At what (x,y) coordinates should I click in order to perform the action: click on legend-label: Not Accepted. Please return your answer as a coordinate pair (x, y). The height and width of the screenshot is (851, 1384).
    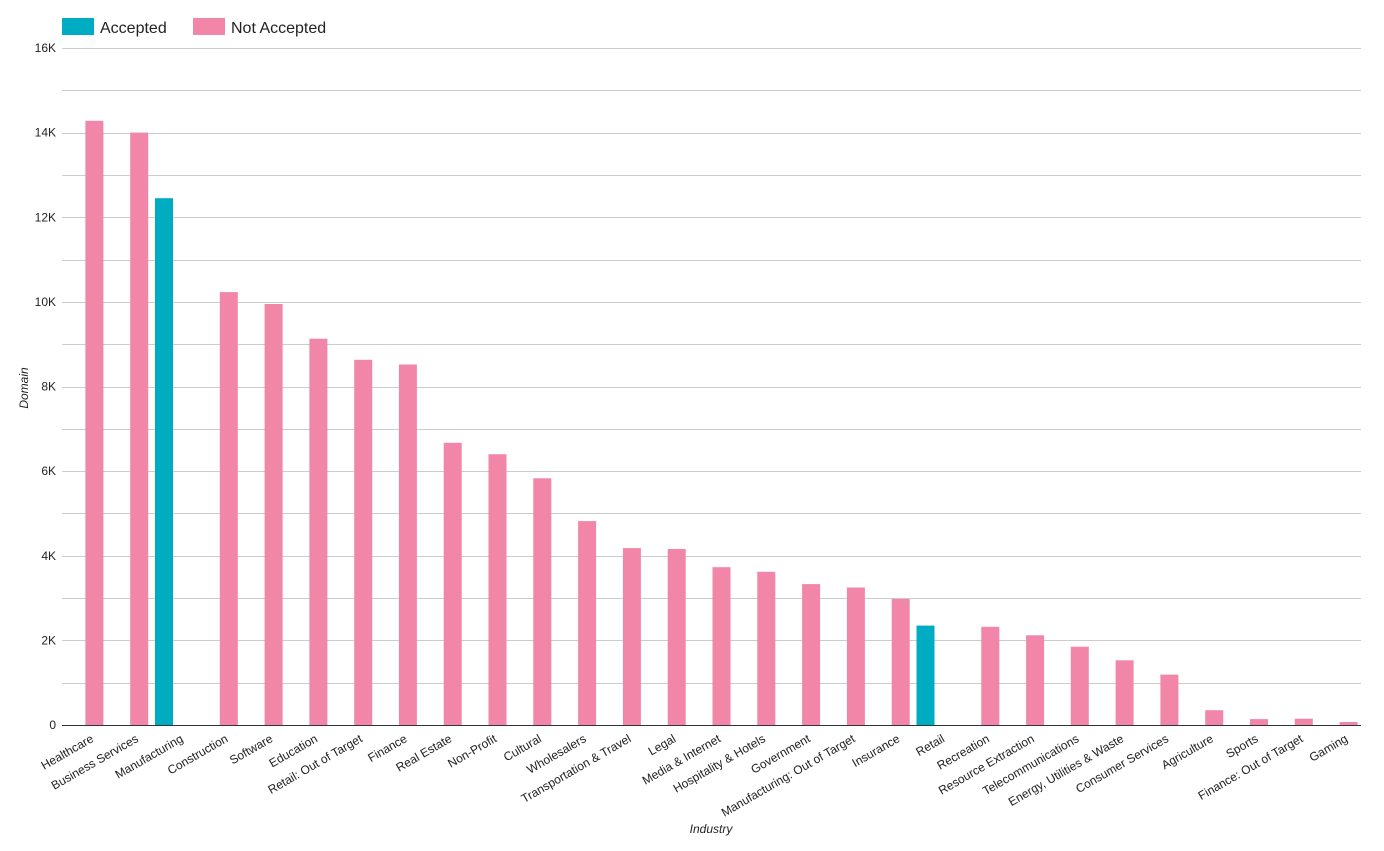
    Looking at the image, I should click on (278, 28).